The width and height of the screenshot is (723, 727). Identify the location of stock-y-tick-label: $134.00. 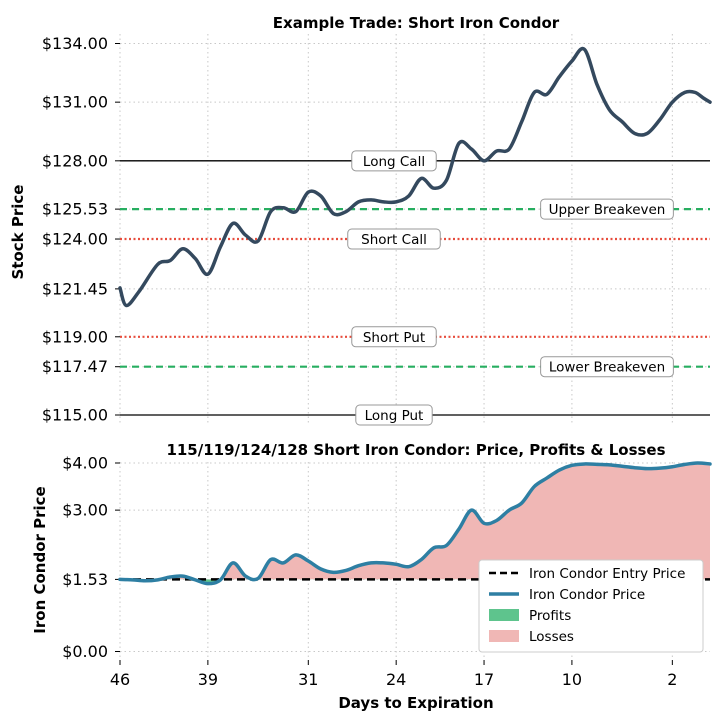
(75, 43).